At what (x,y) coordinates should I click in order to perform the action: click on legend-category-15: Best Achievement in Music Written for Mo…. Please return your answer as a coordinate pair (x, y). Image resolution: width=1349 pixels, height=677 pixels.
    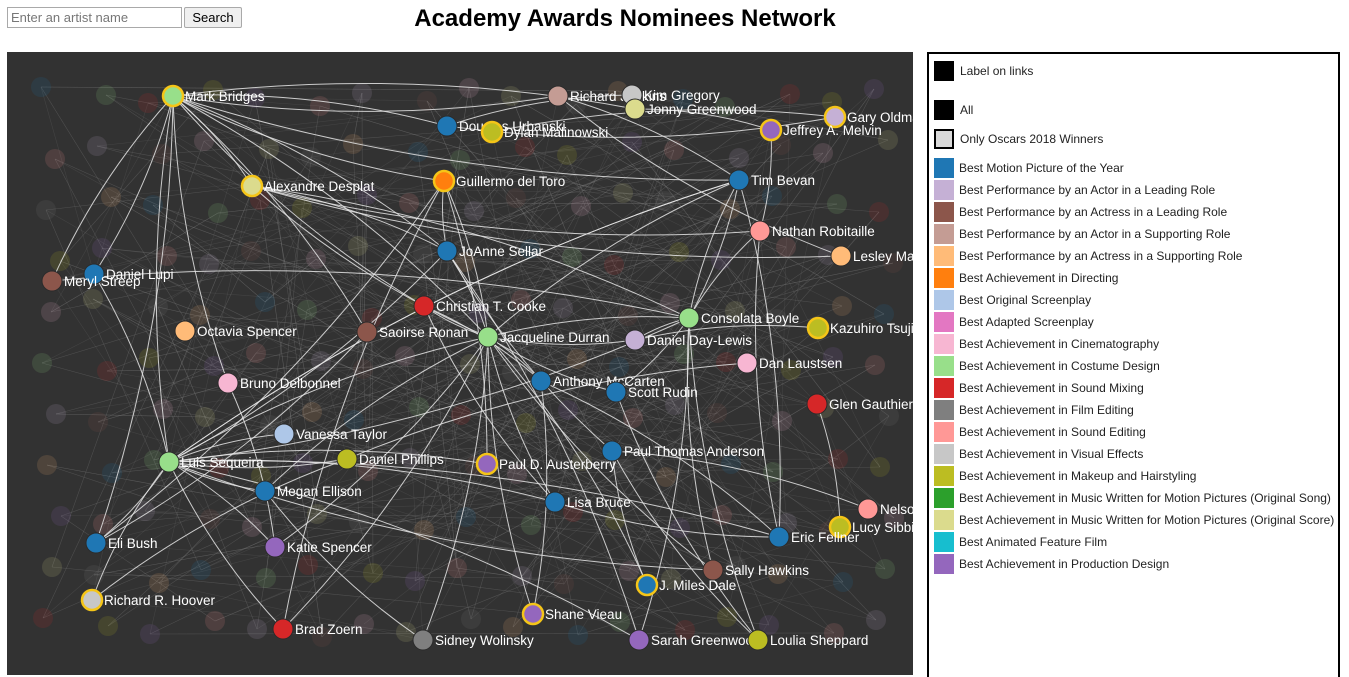
    Looking at the image, I should click on (1132, 498).